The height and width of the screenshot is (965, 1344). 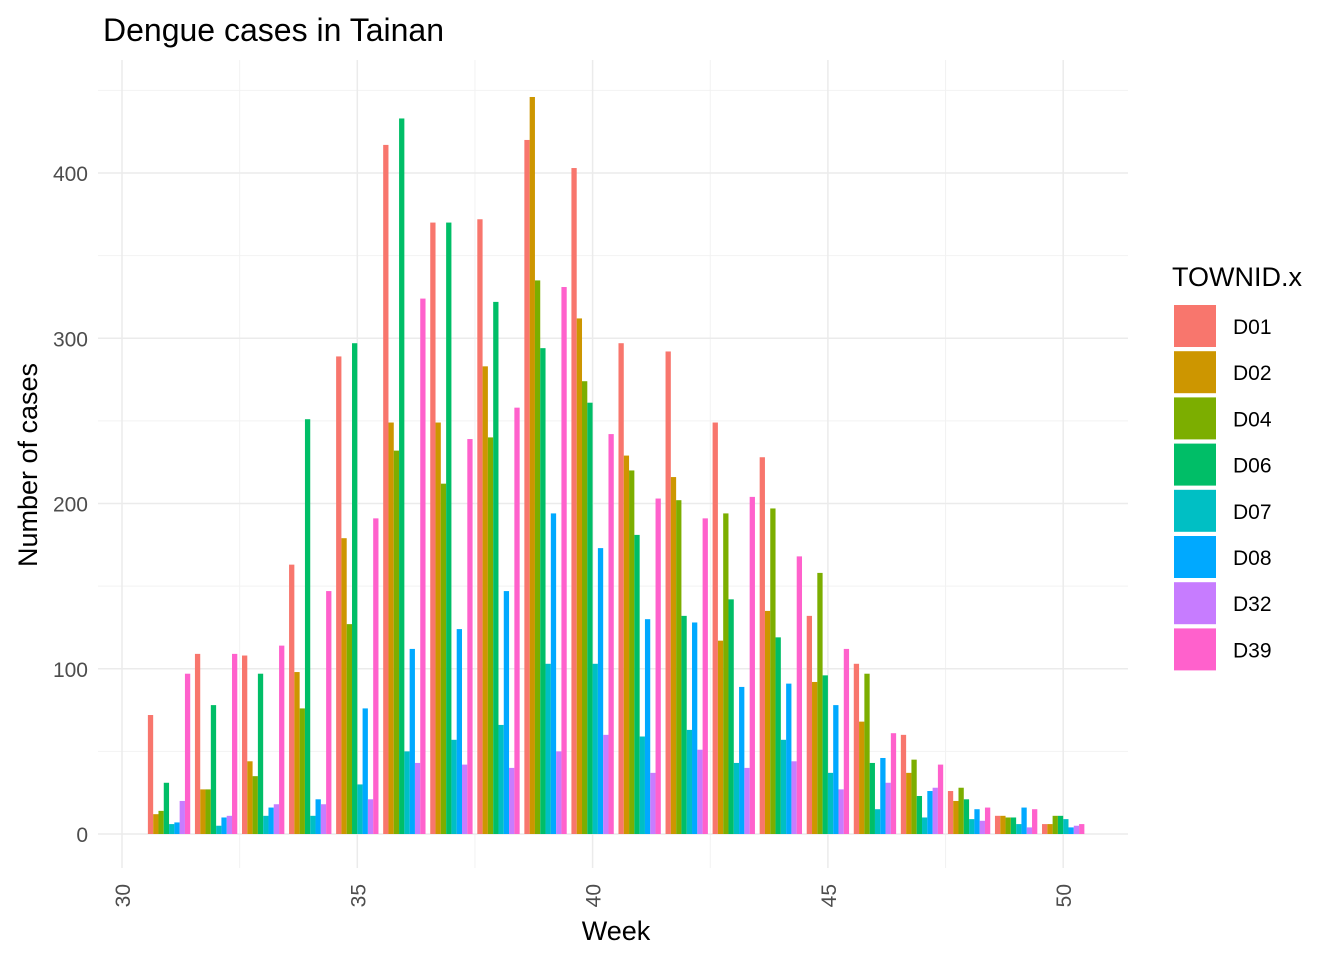 I want to click on y-tick-label: 300, so click(x=70, y=339).